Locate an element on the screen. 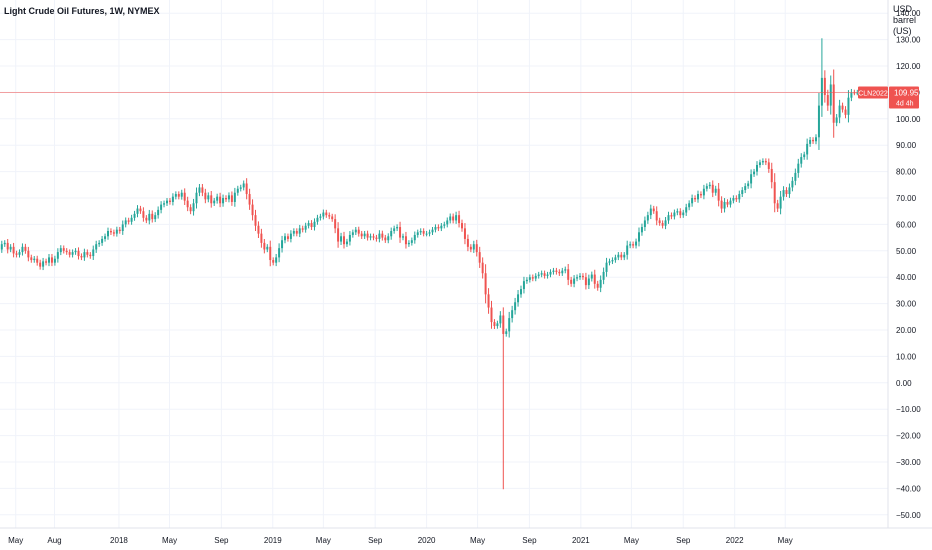  last-price-badge: CLN2022 109.95 4d 4h is located at coordinates (888, 97).